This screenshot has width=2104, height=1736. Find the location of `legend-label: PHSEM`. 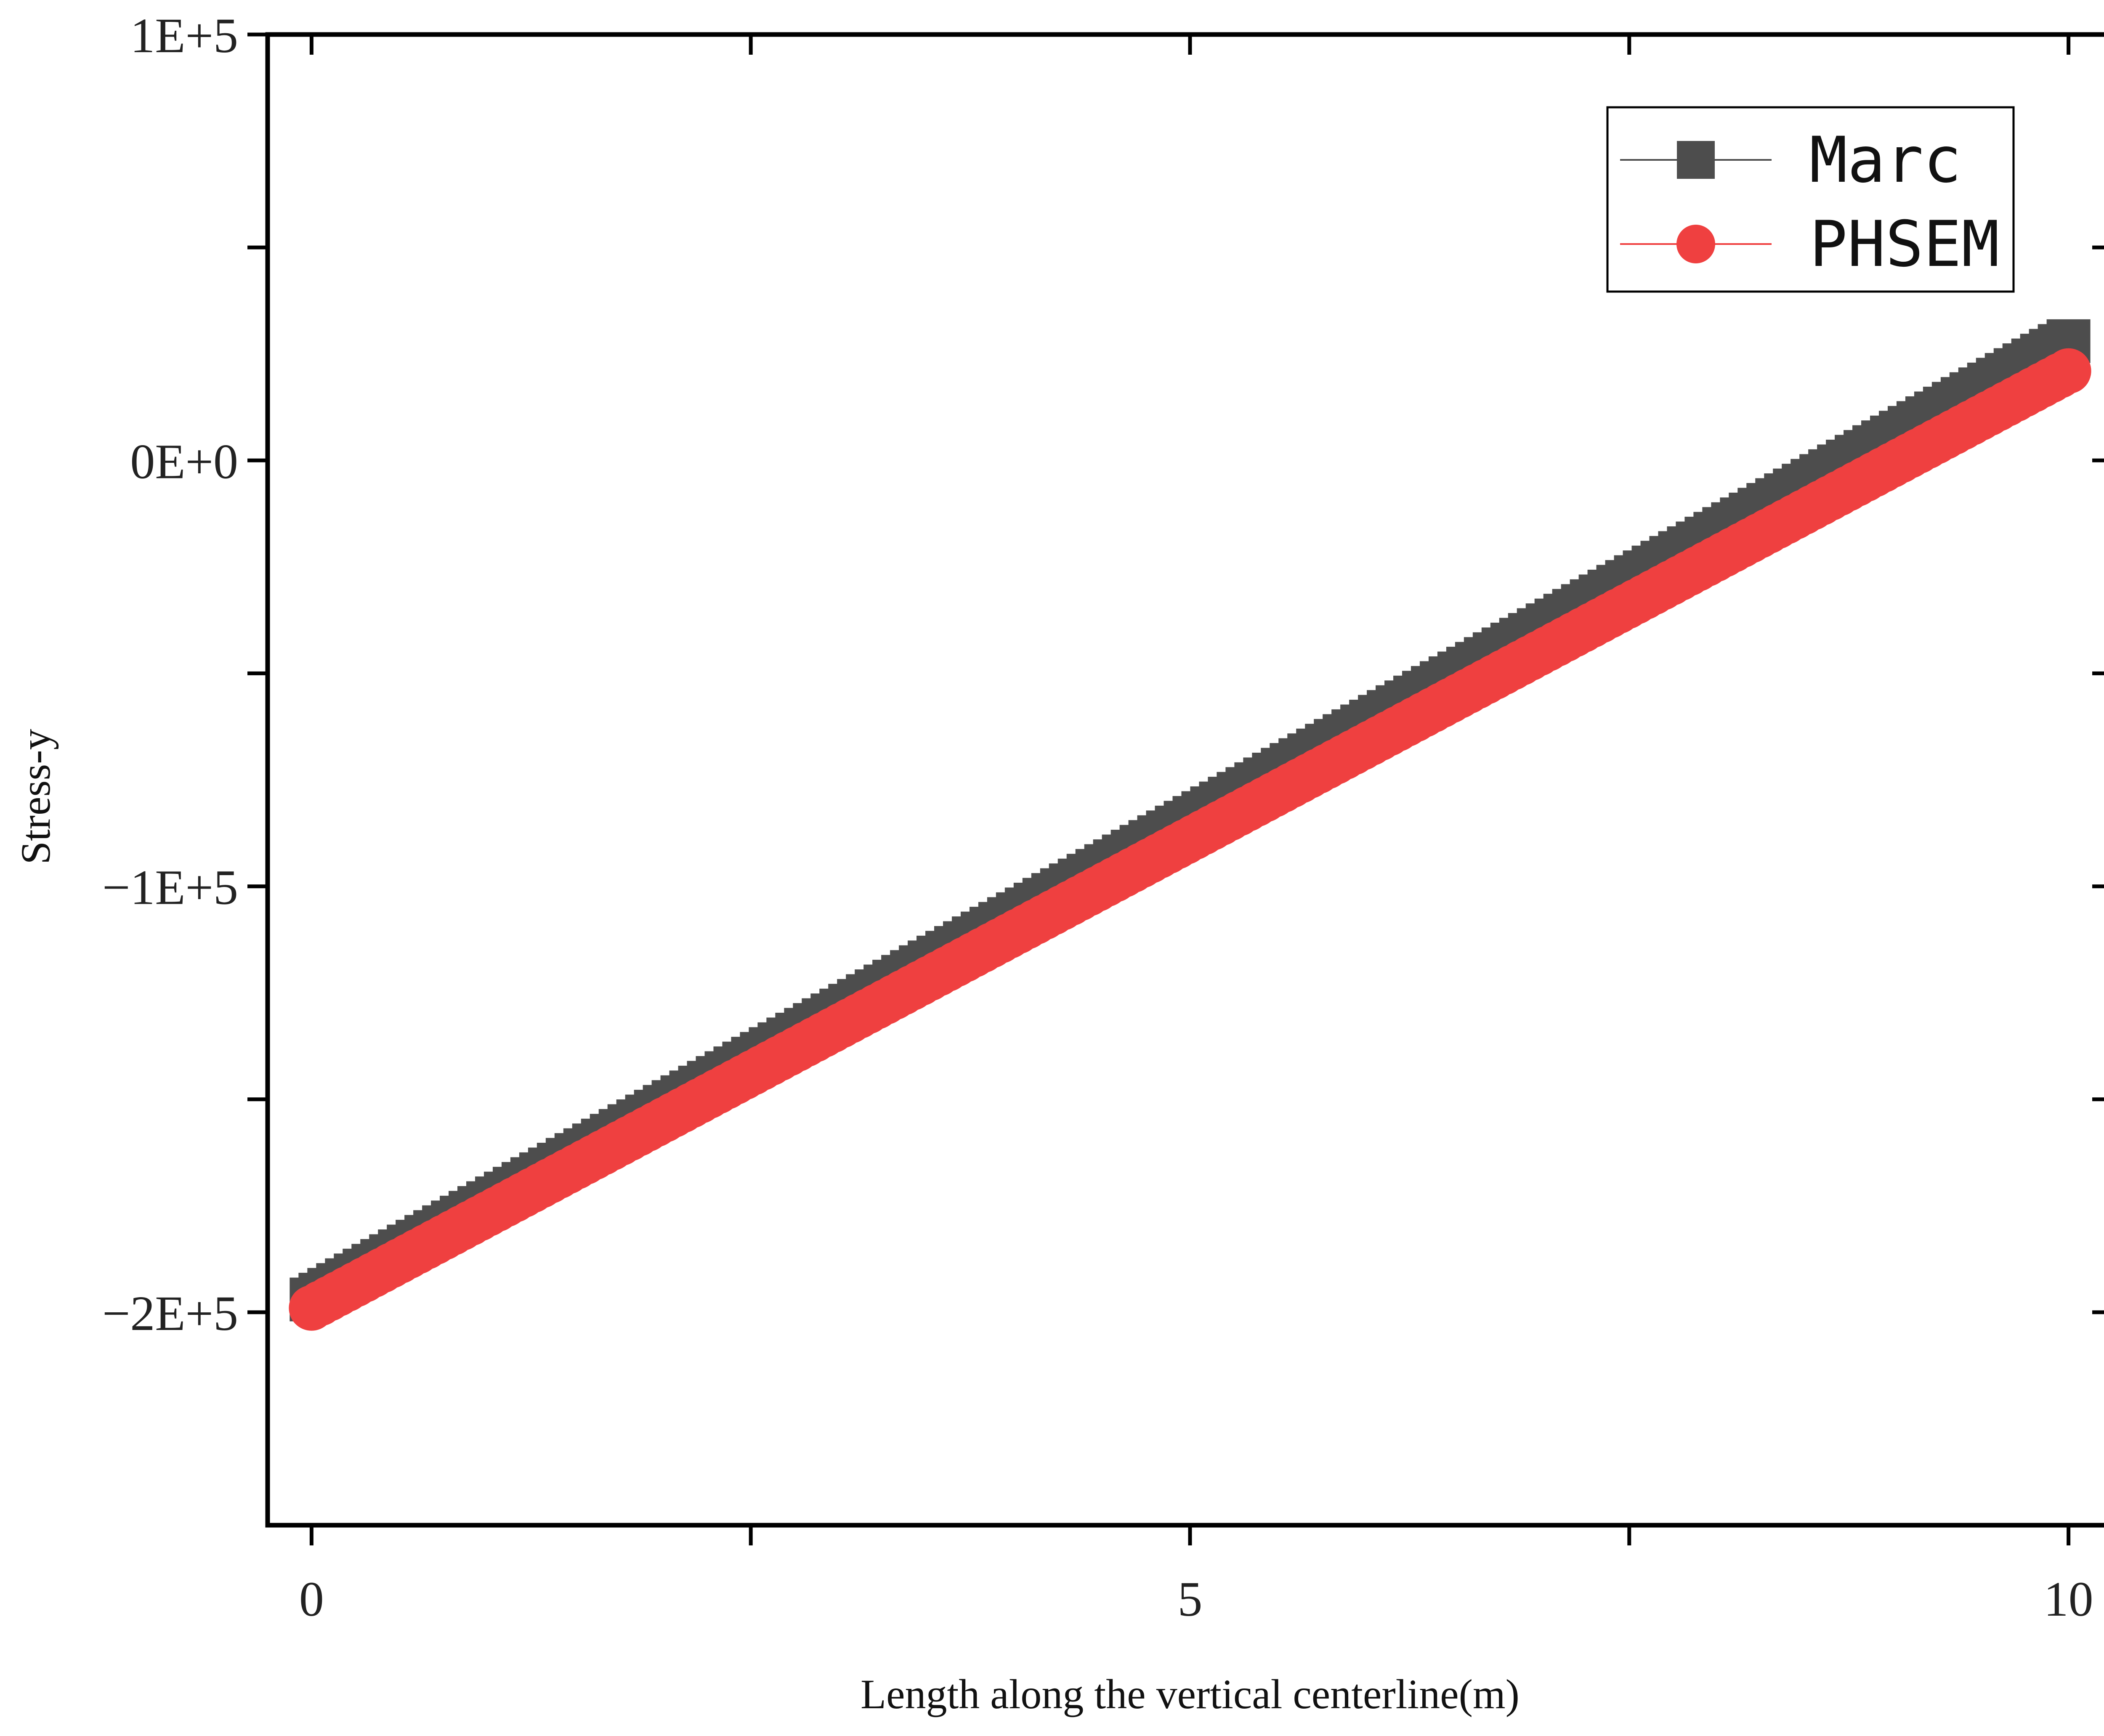

legend-label: PHSEM is located at coordinates (1904, 244).